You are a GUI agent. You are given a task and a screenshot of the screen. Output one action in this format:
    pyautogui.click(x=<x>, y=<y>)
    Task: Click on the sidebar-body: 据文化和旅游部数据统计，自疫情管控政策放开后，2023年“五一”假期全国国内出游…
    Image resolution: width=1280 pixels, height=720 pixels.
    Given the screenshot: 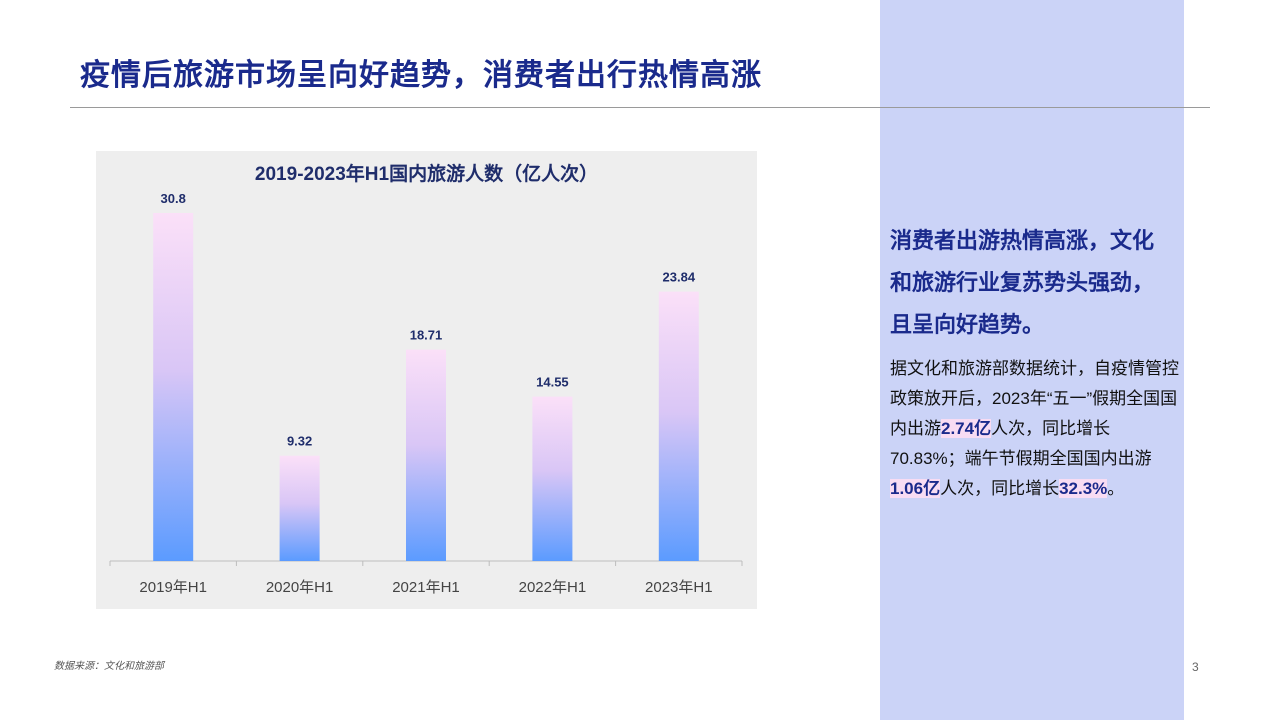 What is the action you would take?
    pyautogui.click(x=1035, y=429)
    